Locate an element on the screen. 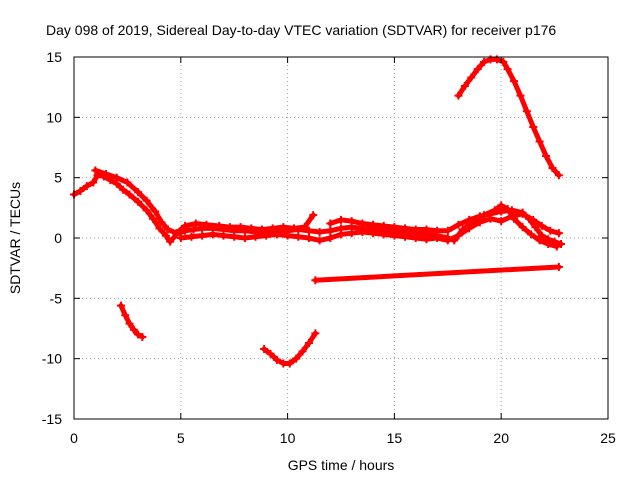  series-arc-low-a is located at coordinates (131, 321).